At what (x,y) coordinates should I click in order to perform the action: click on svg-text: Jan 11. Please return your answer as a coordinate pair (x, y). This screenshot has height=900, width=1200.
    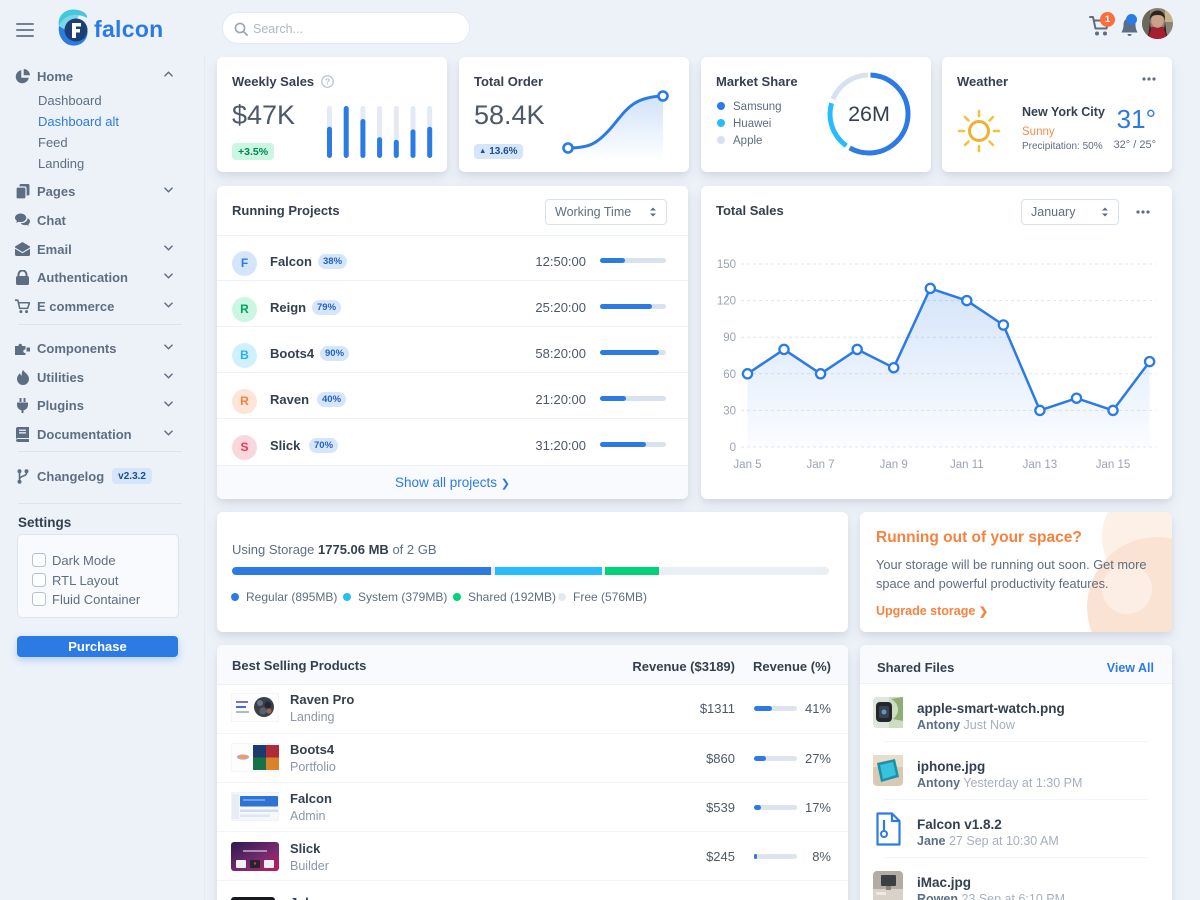
    Looking at the image, I should click on (967, 465).